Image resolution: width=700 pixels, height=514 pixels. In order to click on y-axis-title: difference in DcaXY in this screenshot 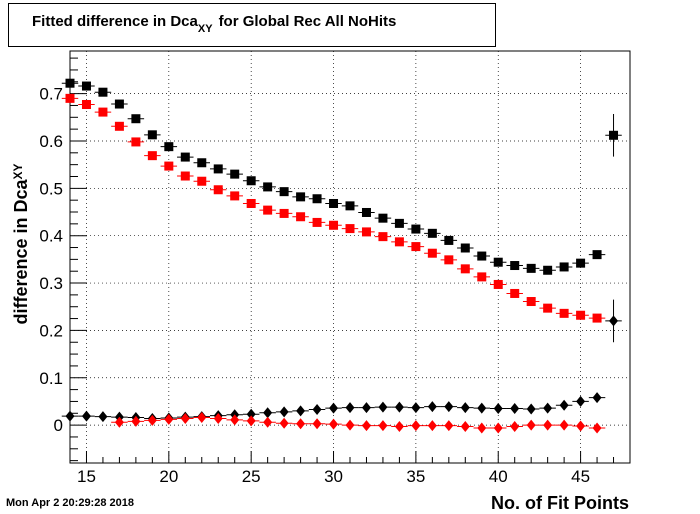, I will do `click(21, 243)`.